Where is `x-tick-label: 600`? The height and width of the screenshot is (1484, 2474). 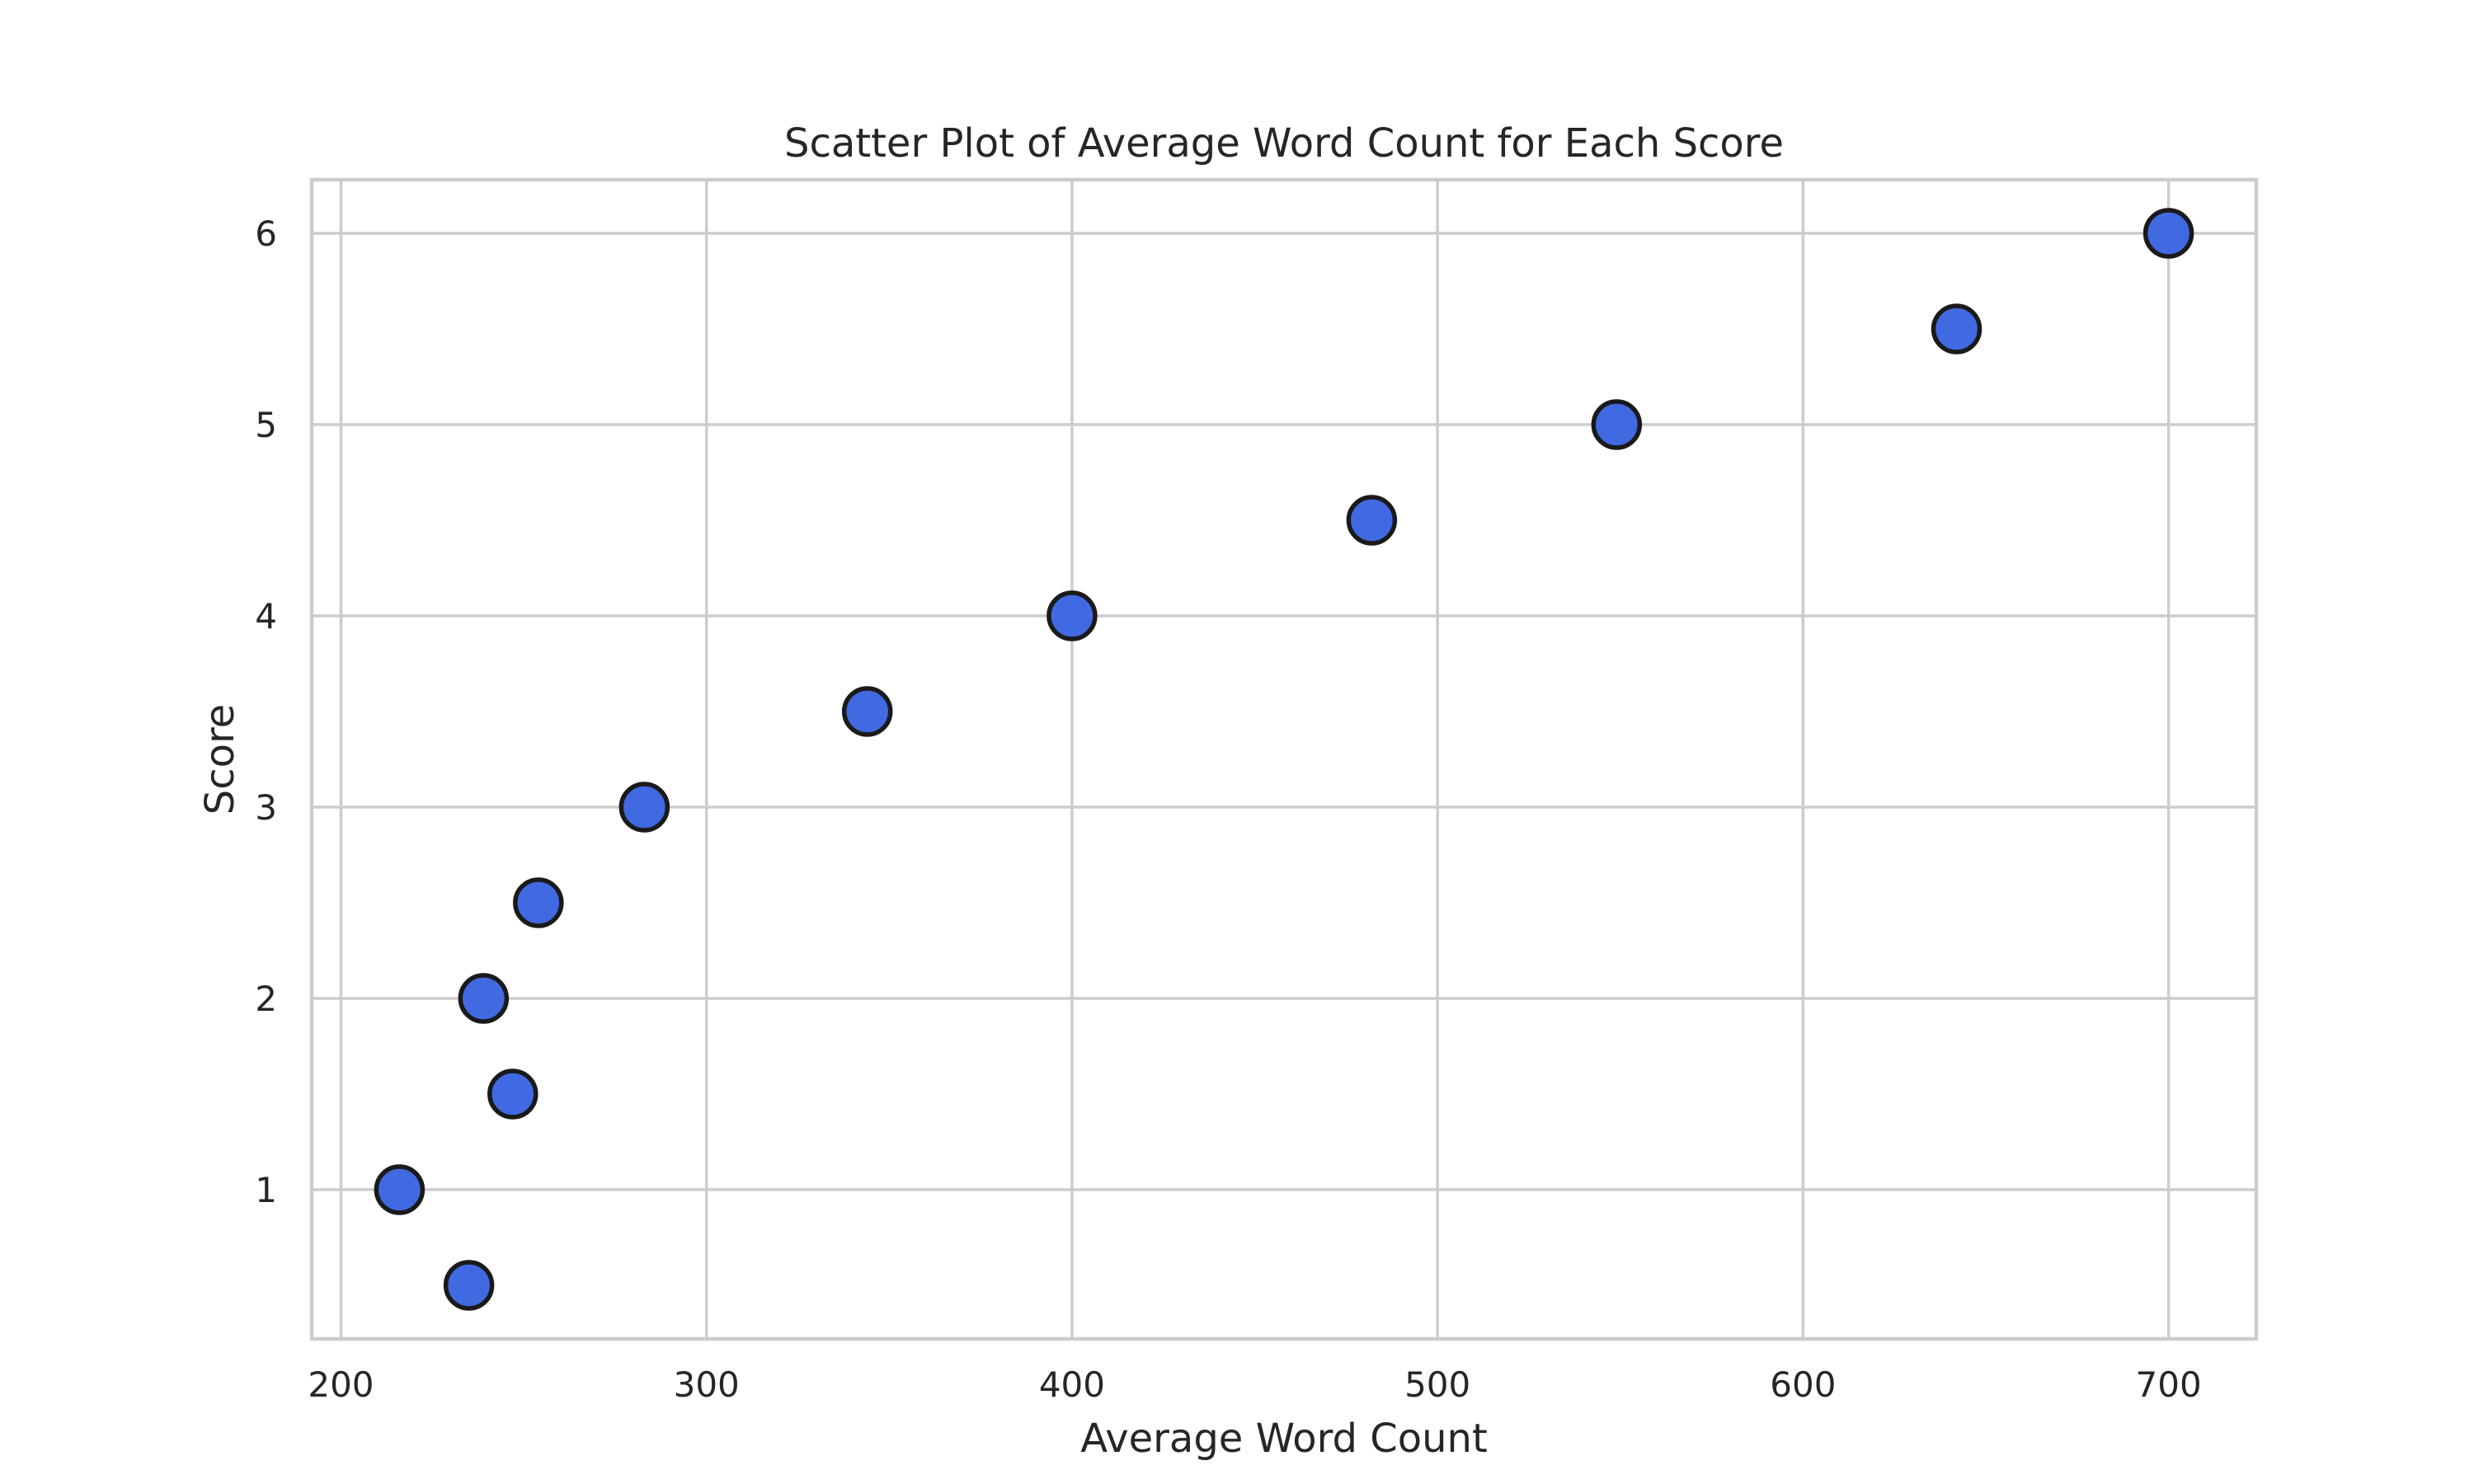
x-tick-label: 600 is located at coordinates (1803, 1384).